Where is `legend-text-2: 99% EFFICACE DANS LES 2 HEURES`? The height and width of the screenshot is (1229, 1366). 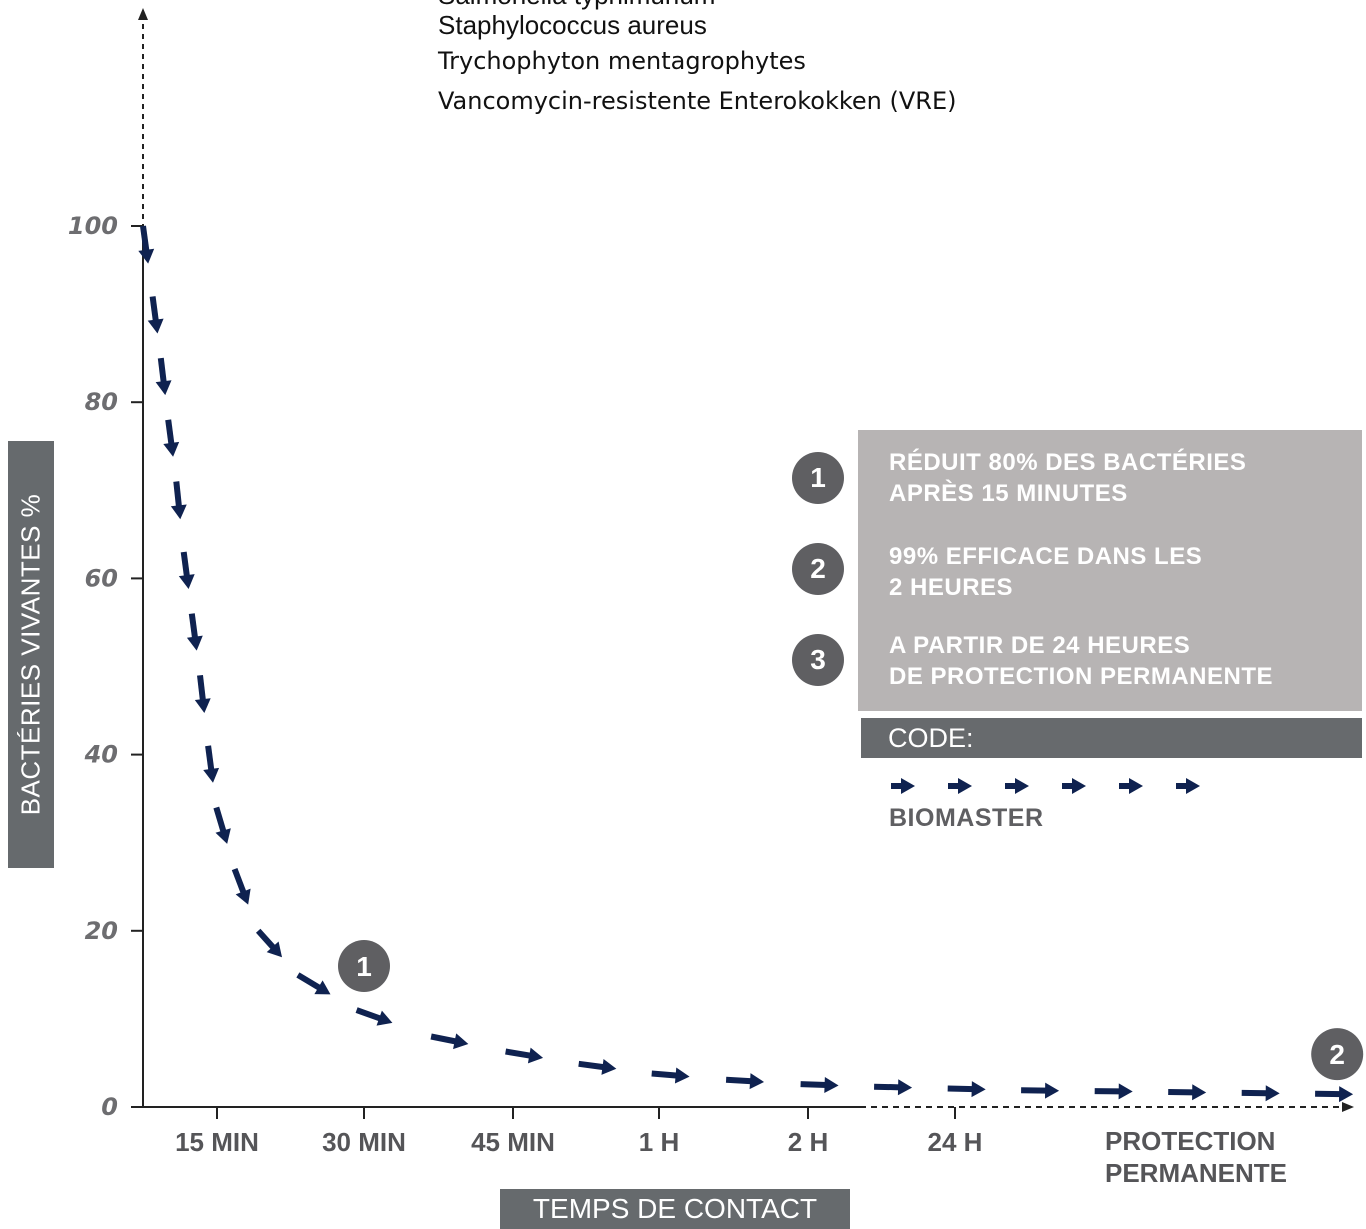
legend-text-2: 99% EFFICACE DANS LES 2 HEURES is located at coordinates (1119, 572).